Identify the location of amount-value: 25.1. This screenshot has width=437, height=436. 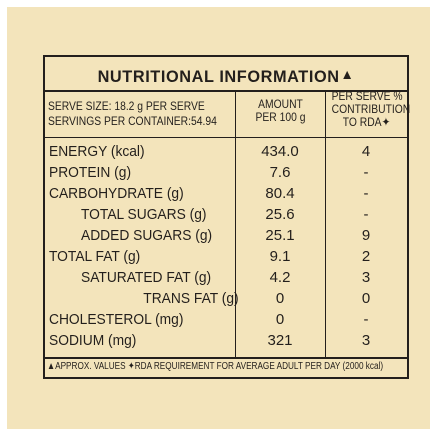
(280, 235).